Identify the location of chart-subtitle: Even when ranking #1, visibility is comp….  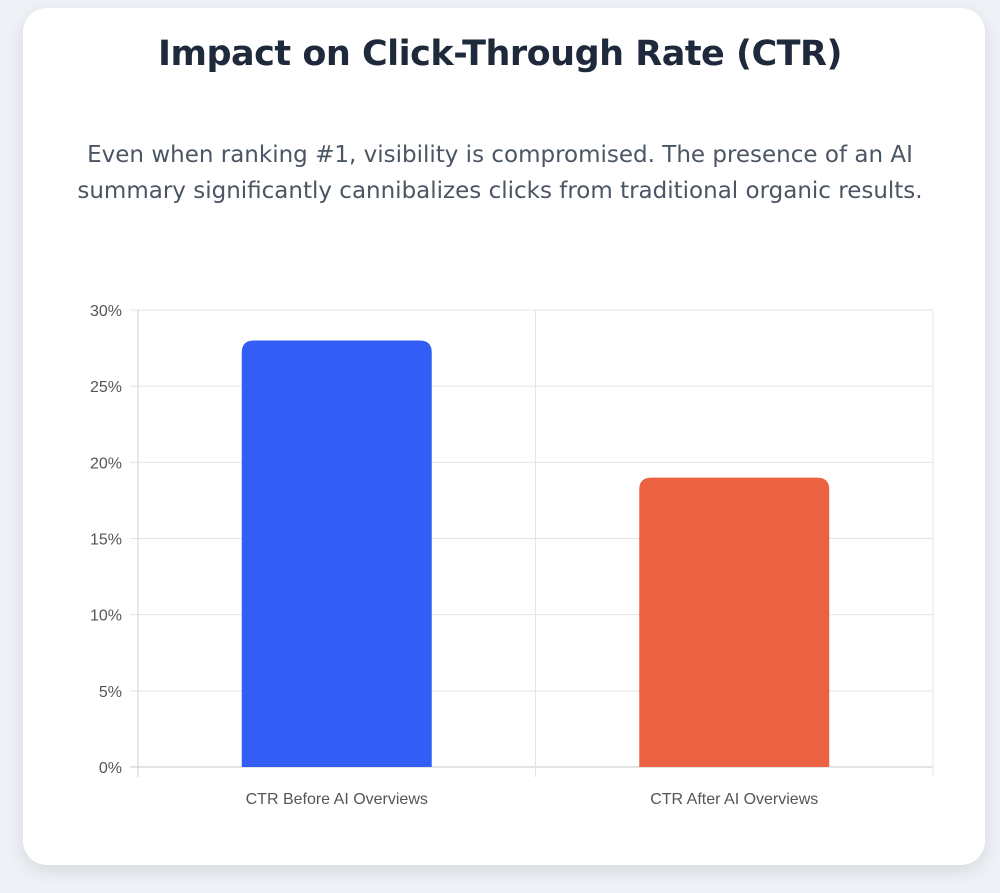
(500, 173).